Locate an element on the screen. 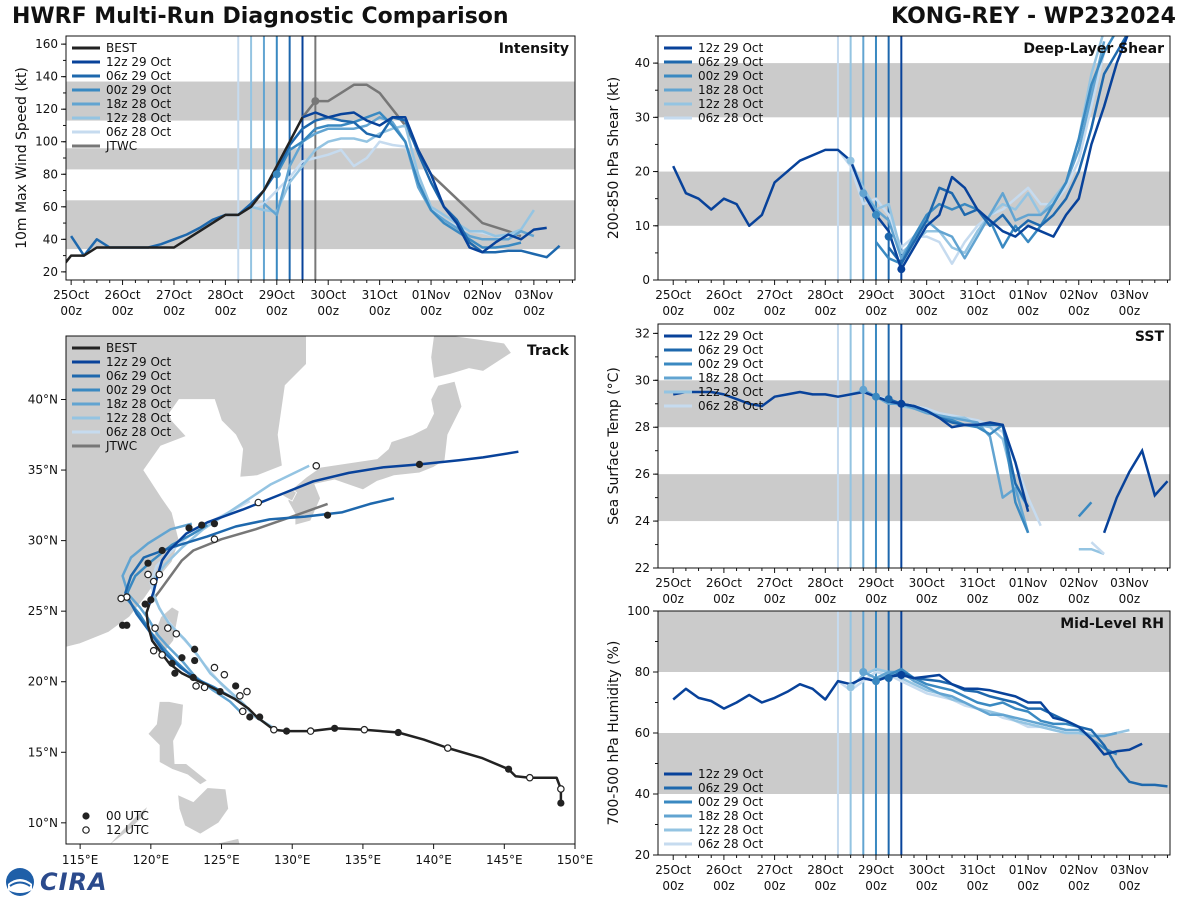 This screenshot has width=1200, height=900. legend-label-jtwc: JTWC is located at coordinates (121, 146).